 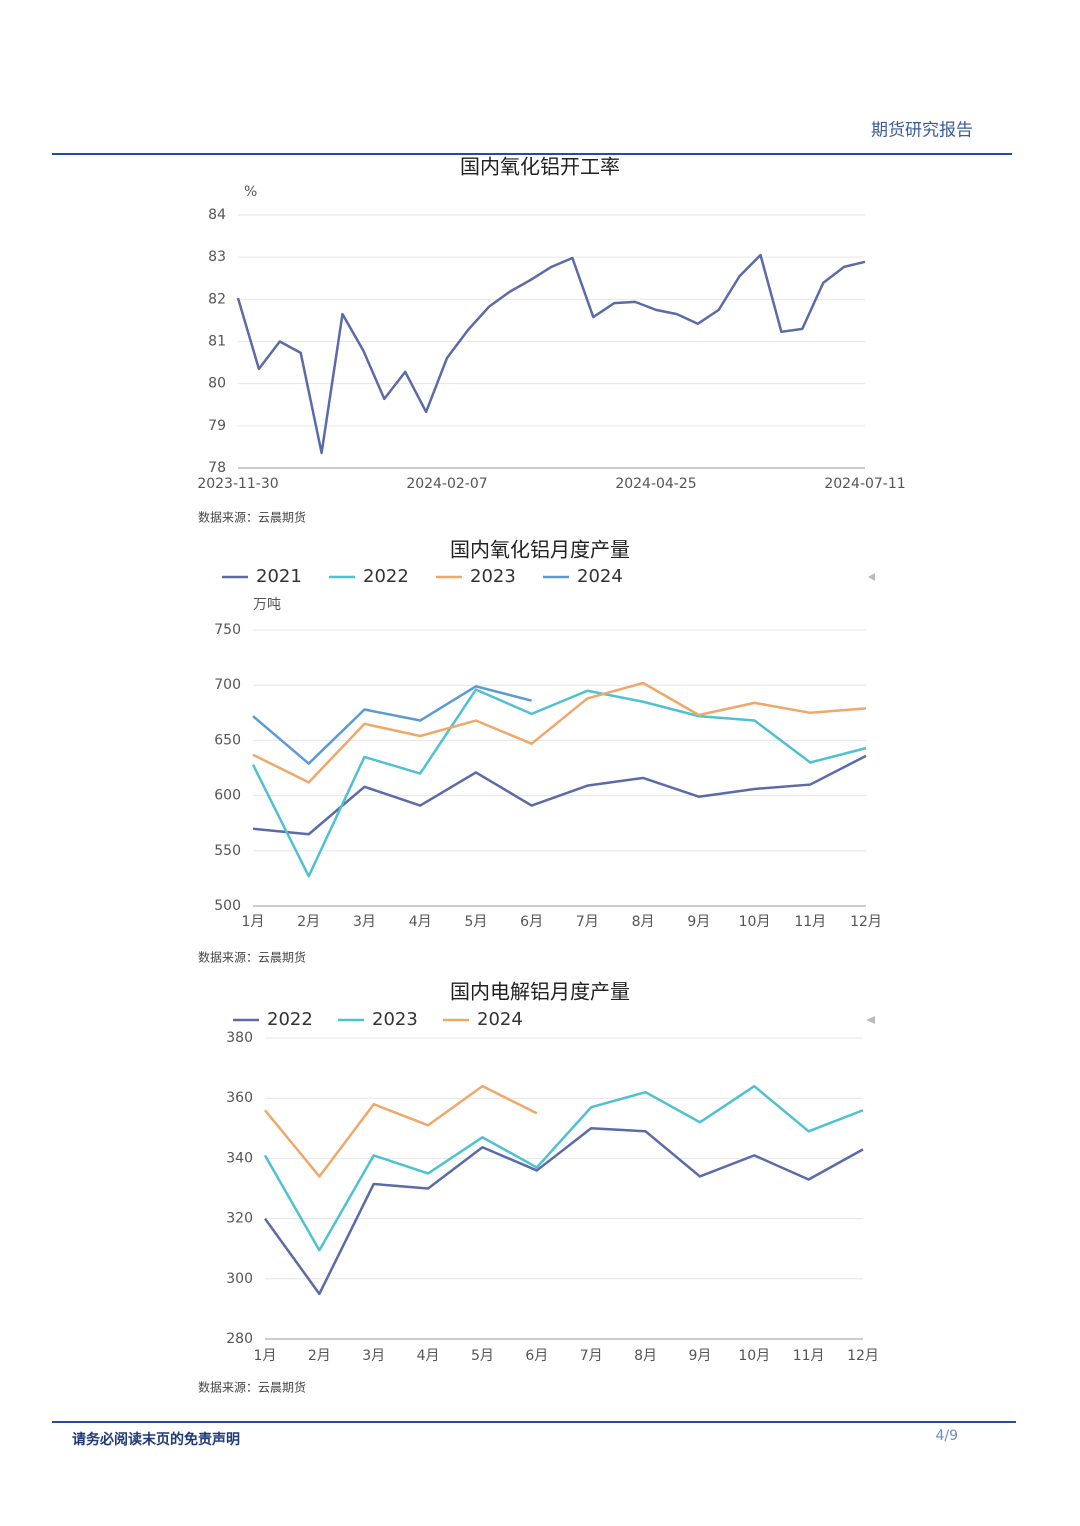 What do you see at coordinates (217, 384) in the screenshot?
I see `y-tick-label: 80` at bounding box center [217, 384].